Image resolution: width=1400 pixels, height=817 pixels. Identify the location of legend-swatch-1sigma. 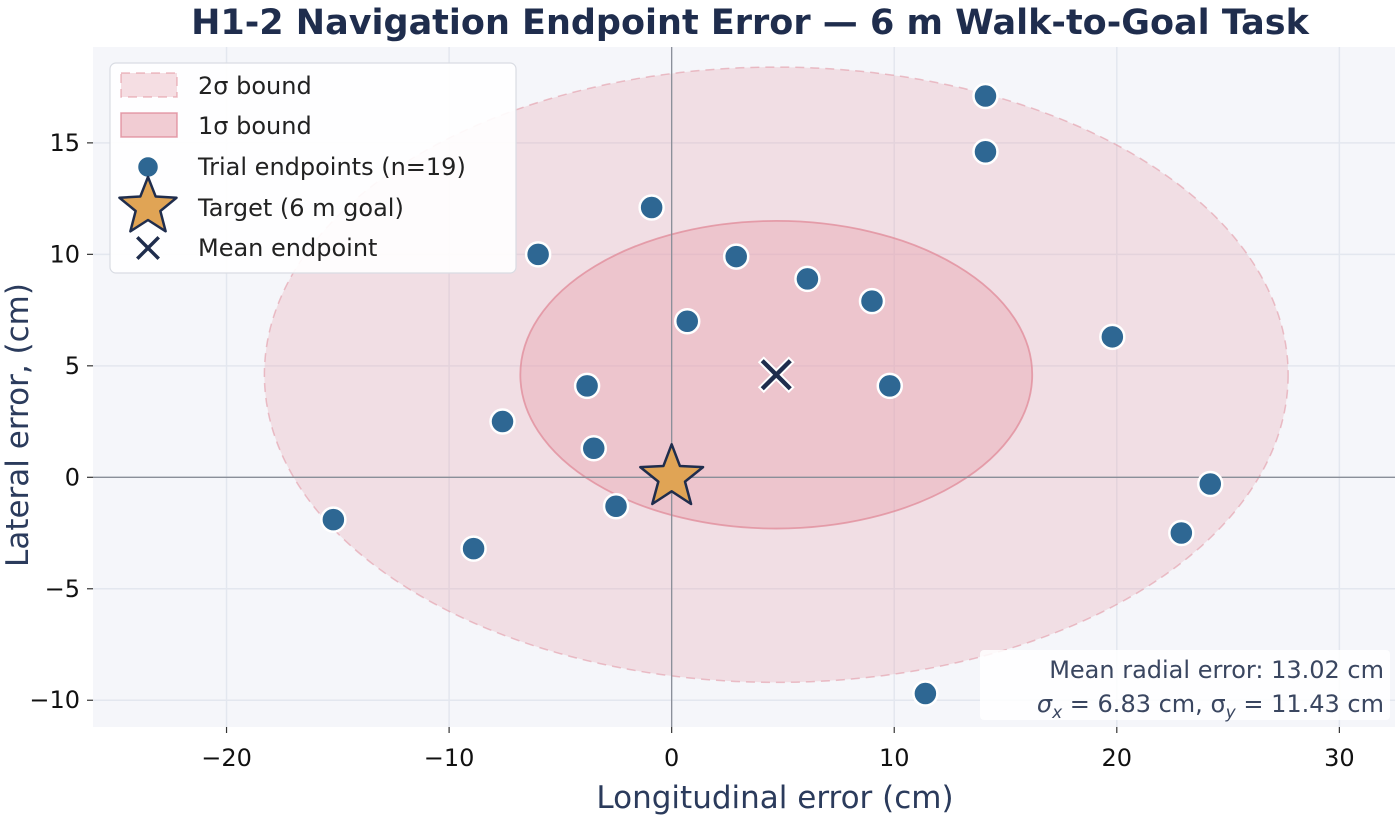
(149, 125).